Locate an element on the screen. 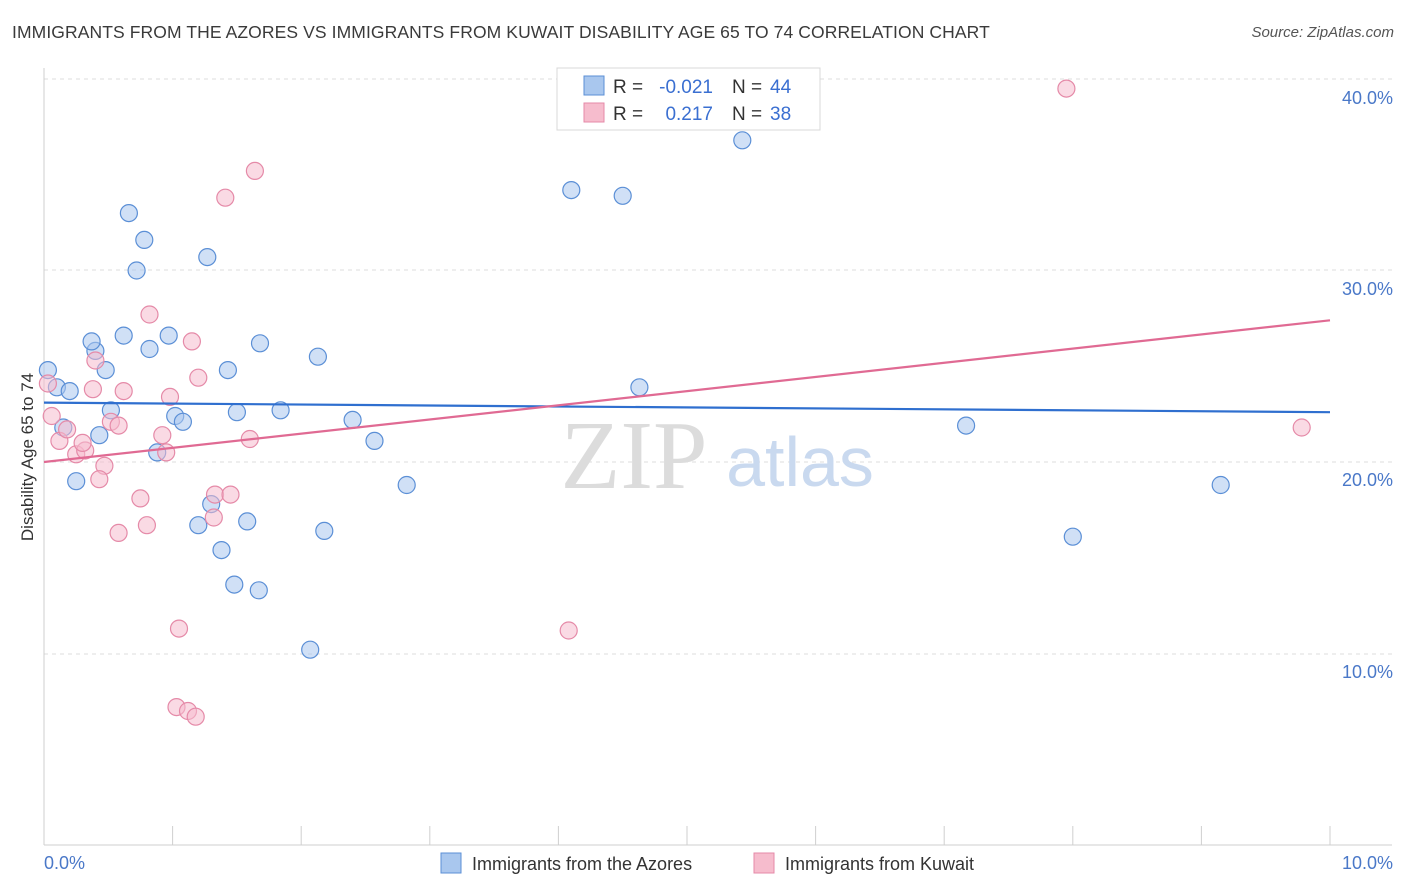 Image resolution: width=1406 pixels, height=892 pixels. legend-n-value-kuwait: 38 is located at coordinates (780, 114).